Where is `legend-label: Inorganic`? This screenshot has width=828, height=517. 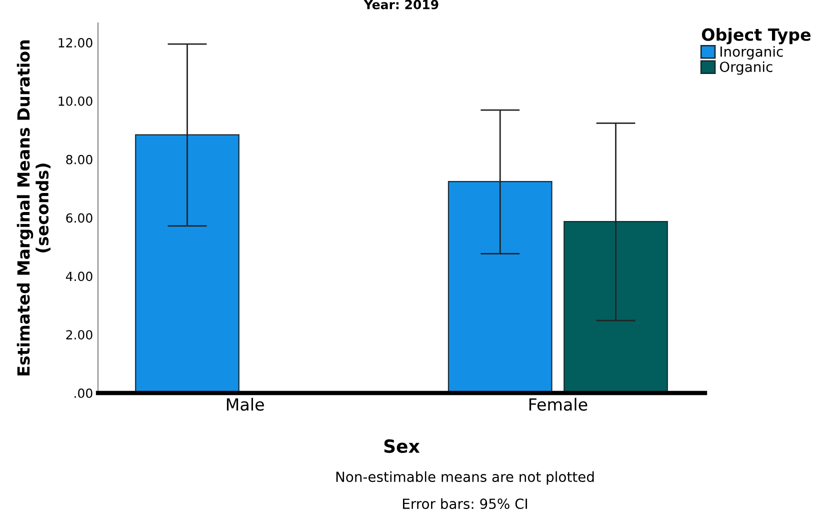 legend-label: Inorganic is located at coordinates (751, 53).